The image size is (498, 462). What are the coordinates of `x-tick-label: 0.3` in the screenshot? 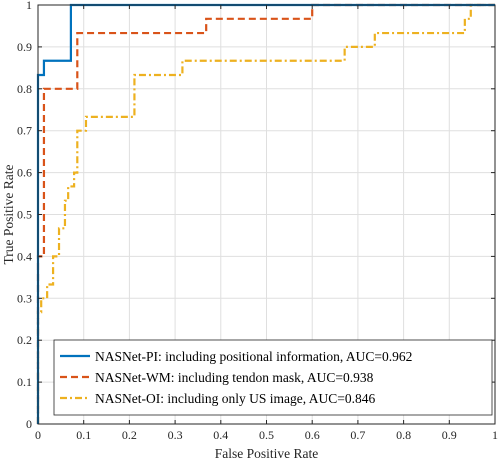 It's located at (175, 435).